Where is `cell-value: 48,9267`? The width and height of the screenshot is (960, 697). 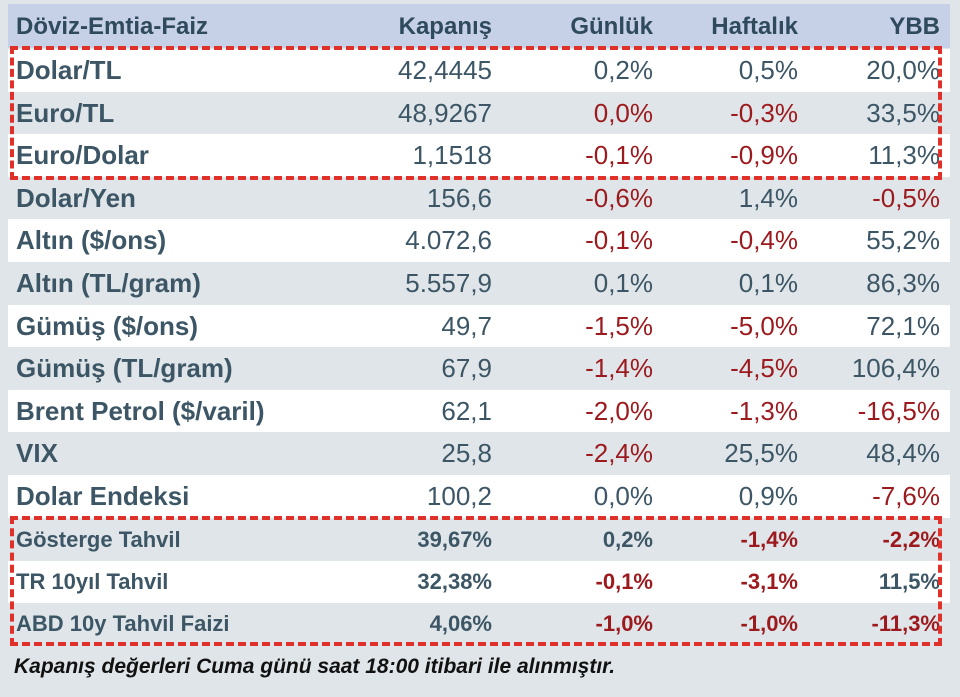 cell-value: 48,9267 is located at coordinates (445, 112).